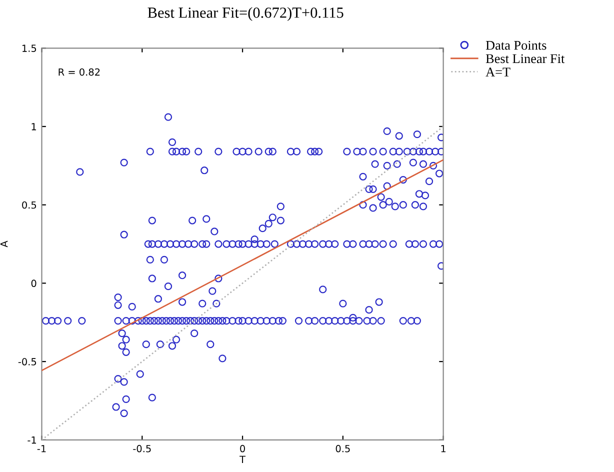 This screenshot has height=472, width=614. Describe the element at coordinates (29, 48) in the screenshot. I see `y-tick-label: 1.5` at that location.